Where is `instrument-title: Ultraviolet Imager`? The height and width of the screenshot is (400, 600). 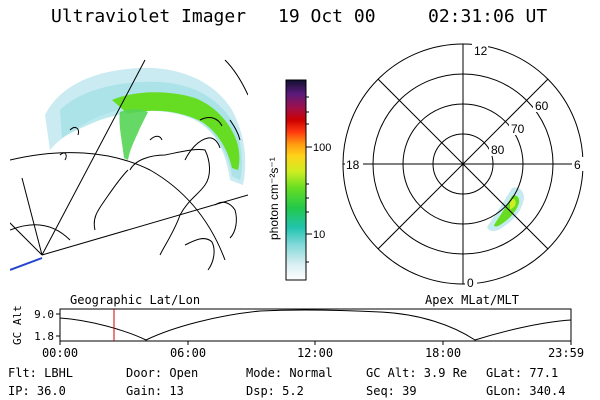
instrument-title: Ultraviolet Imager is located at coordinates (149, 16).